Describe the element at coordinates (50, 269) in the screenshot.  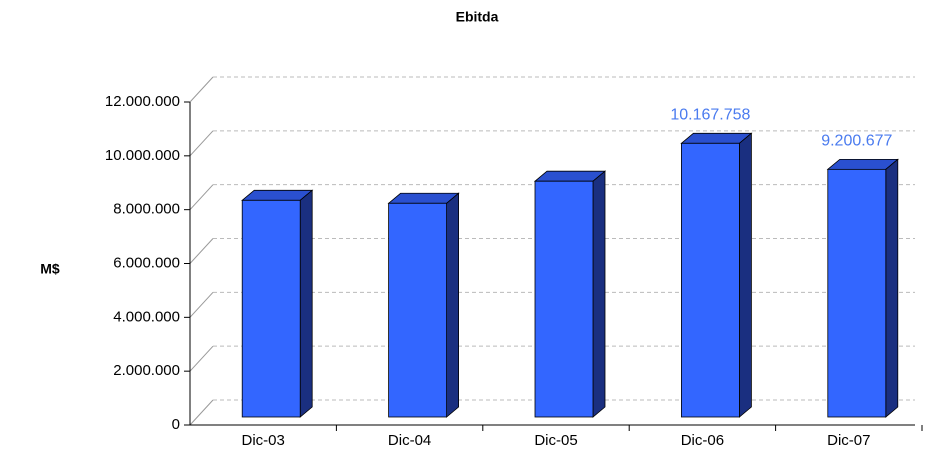
I see `y-axis-label: M$` at that location.